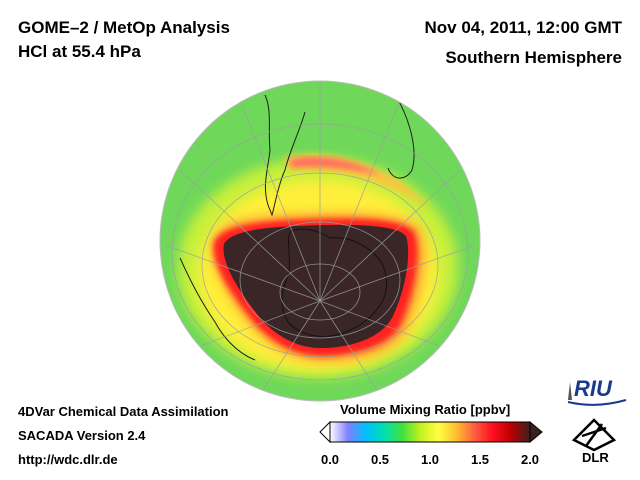  I want to click on colorbar-tick: 0.0, so click(330, 459).